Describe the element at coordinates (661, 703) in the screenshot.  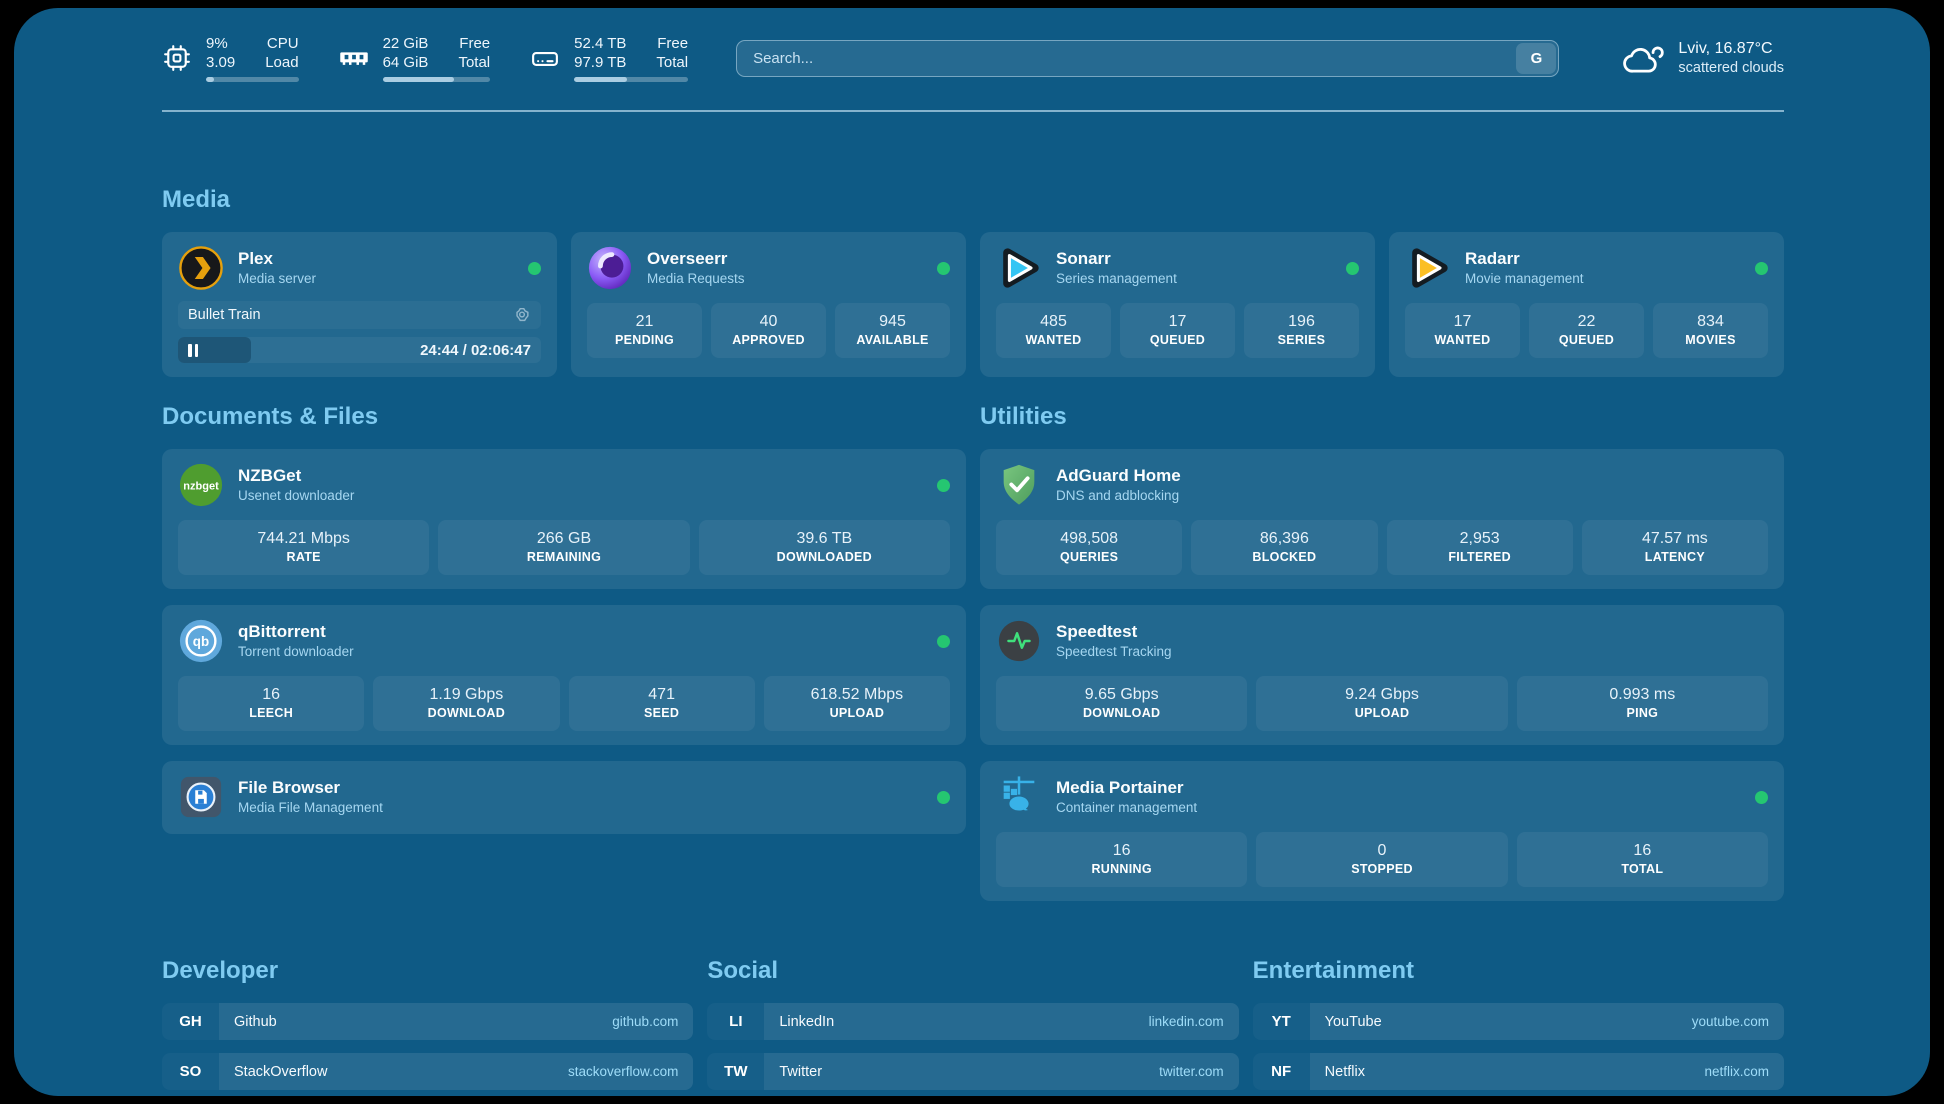
I see `stat-tile: 471 SEED` at that location.